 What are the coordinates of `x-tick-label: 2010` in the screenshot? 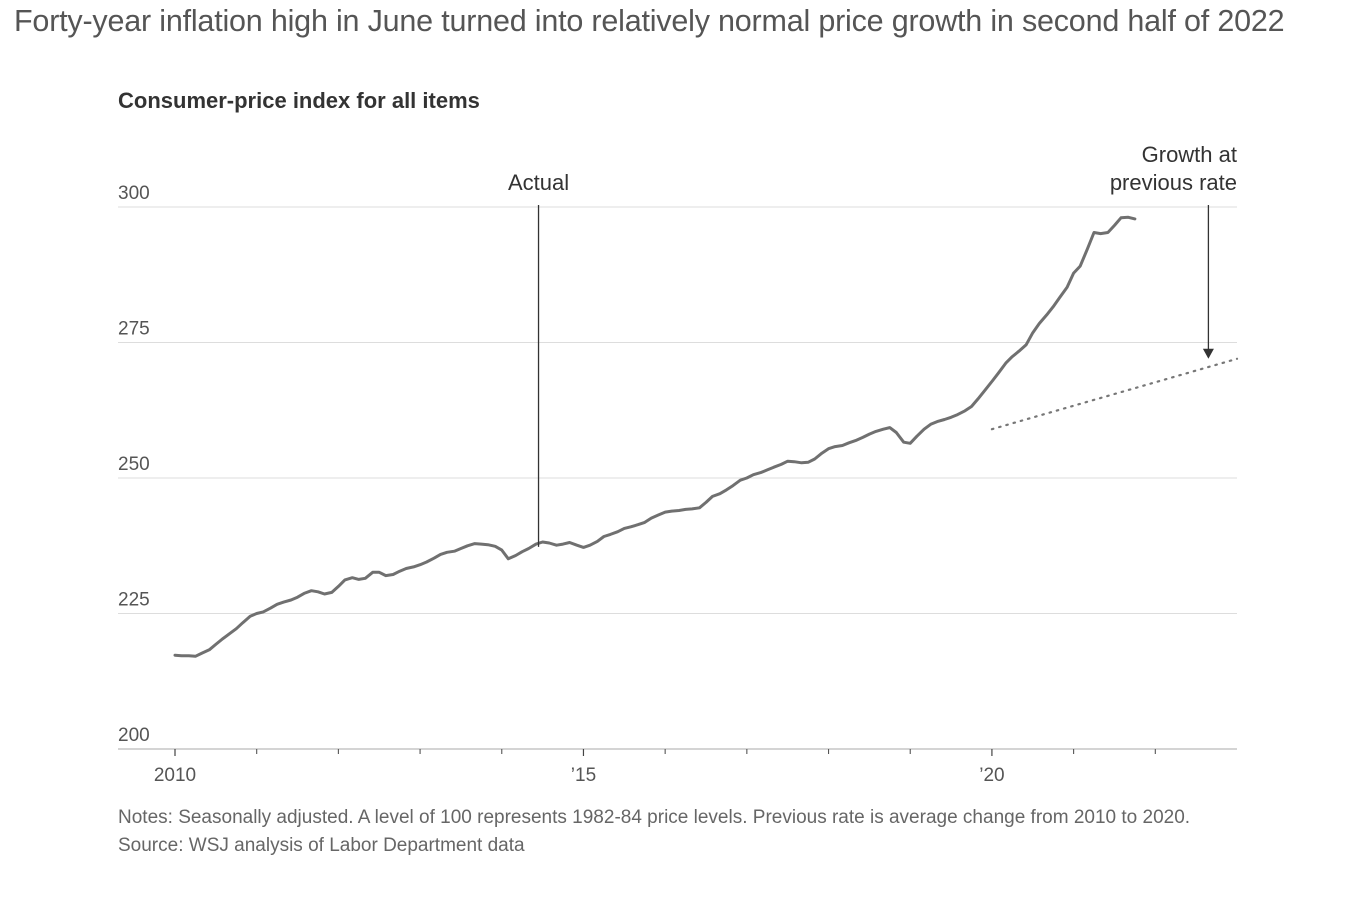 It's located at (175, 775).